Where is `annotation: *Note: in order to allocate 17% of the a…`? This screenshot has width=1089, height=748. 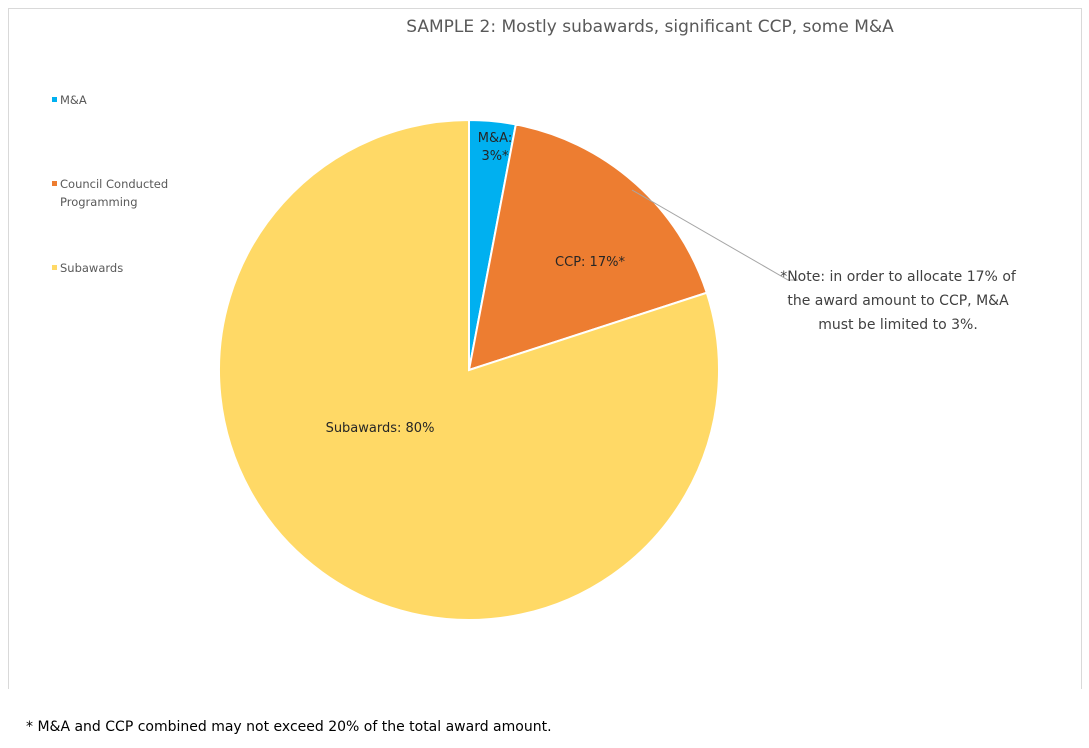
annotation: *Note: in order to allocate 17% of the a… is located at coordinates (898, 301).